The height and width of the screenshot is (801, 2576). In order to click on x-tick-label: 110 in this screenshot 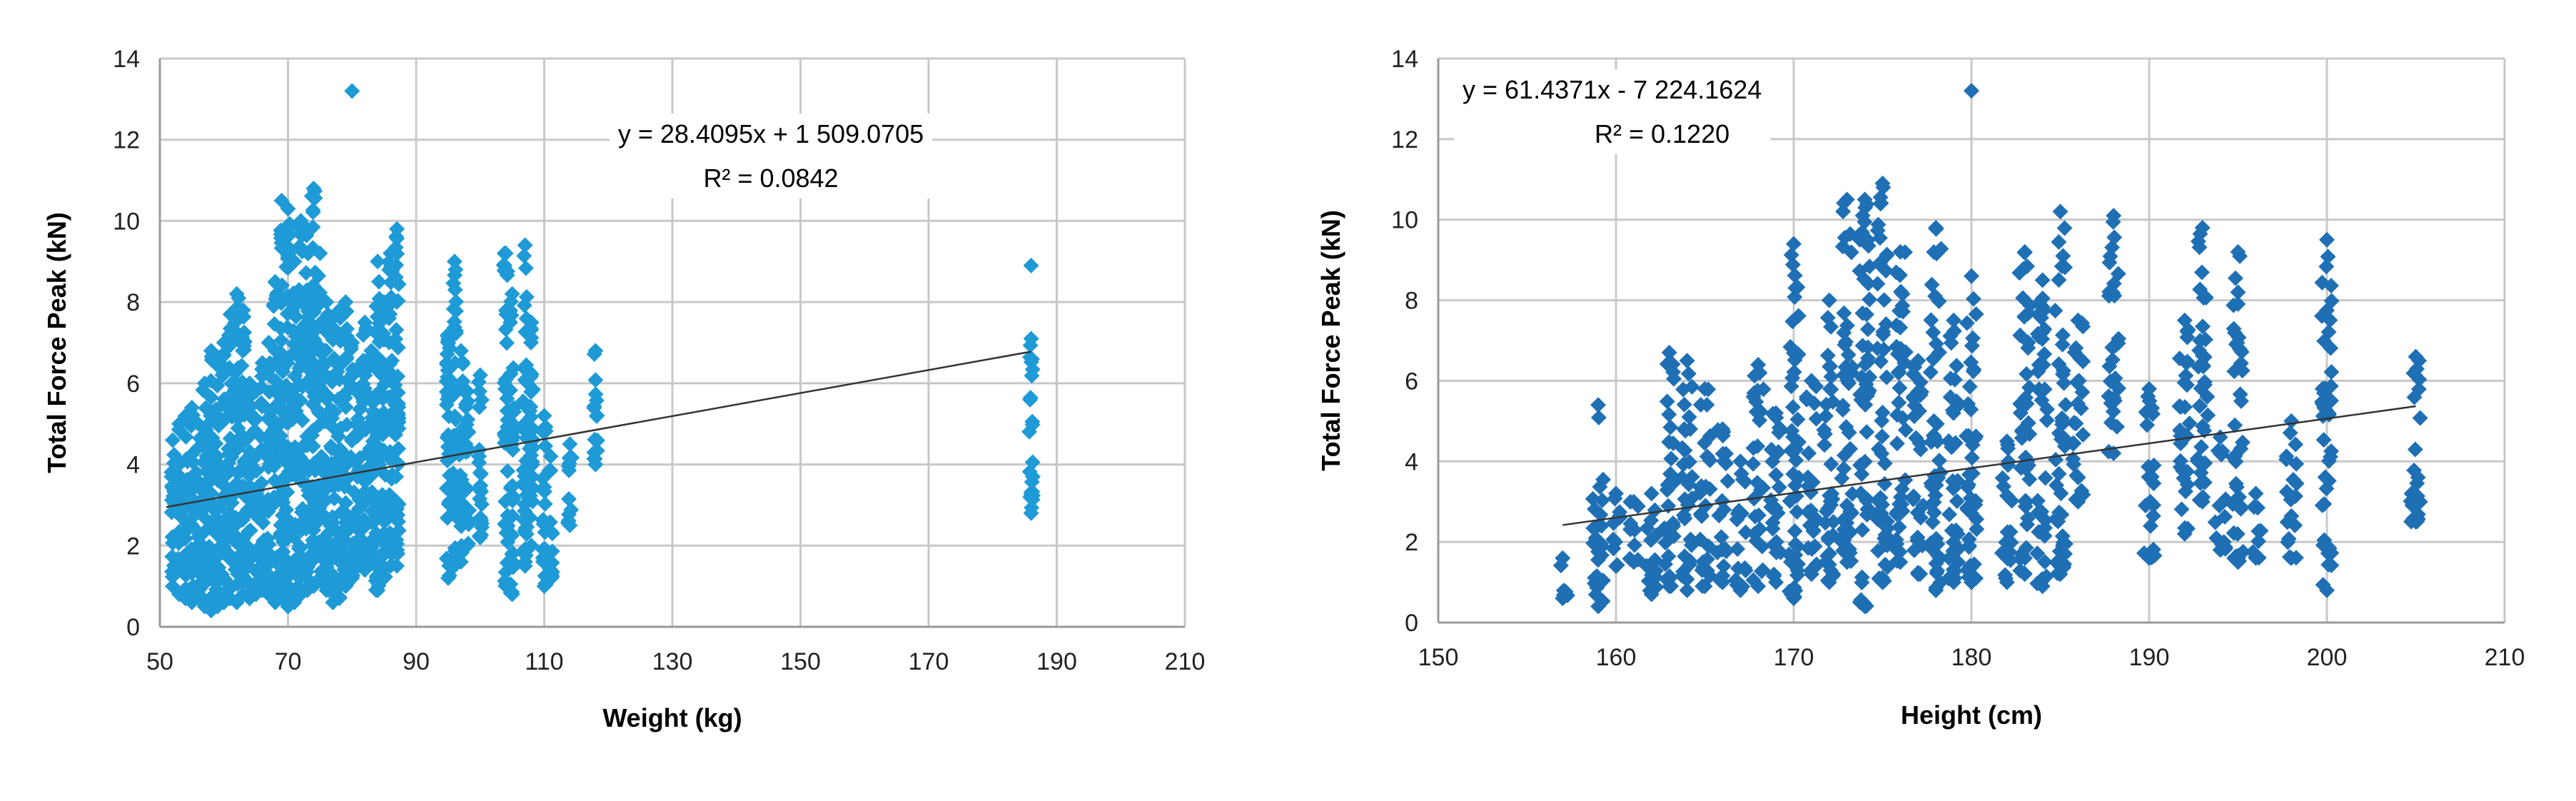, I will do `click(544, 661)`.